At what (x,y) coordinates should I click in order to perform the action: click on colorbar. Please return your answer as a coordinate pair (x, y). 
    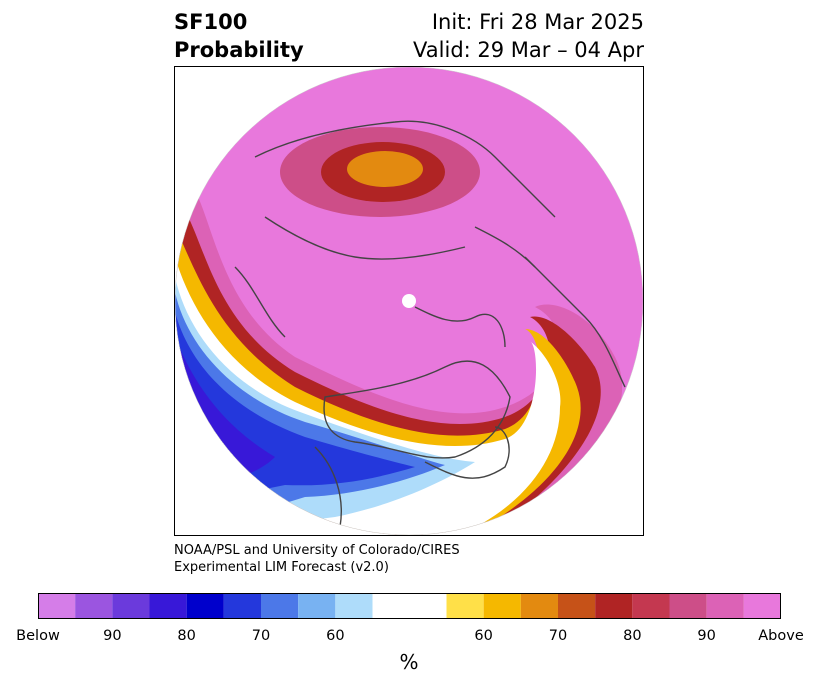
    Looking at the image, I should click on (409, 606).